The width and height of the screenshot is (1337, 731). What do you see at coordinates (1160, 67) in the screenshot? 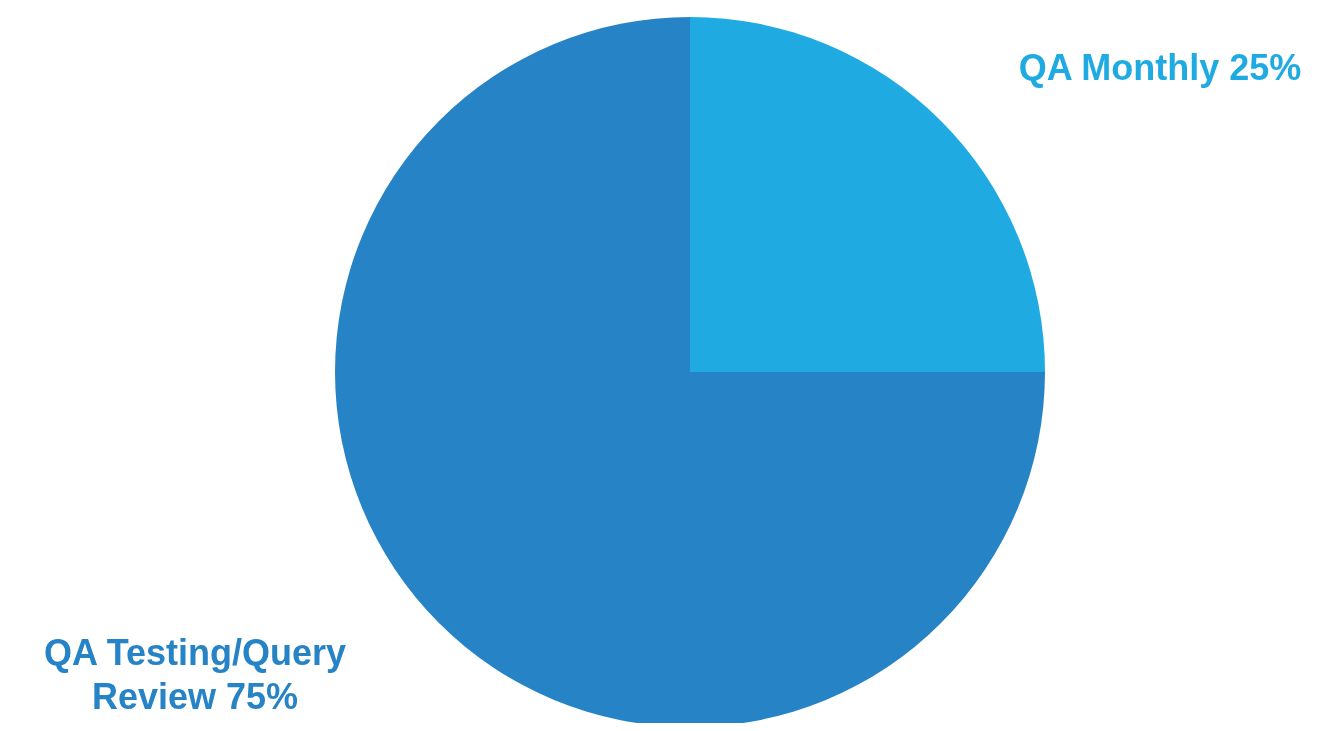
I see `slice-label: QA Monthly 25%` at bounding box center [1160, 67].